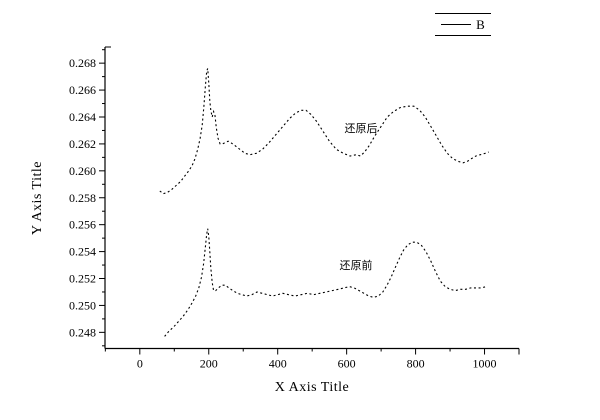  Describe the element at coordinates (456, 24) in the screenshot. I see `legend-line-sample-icon` at that location.